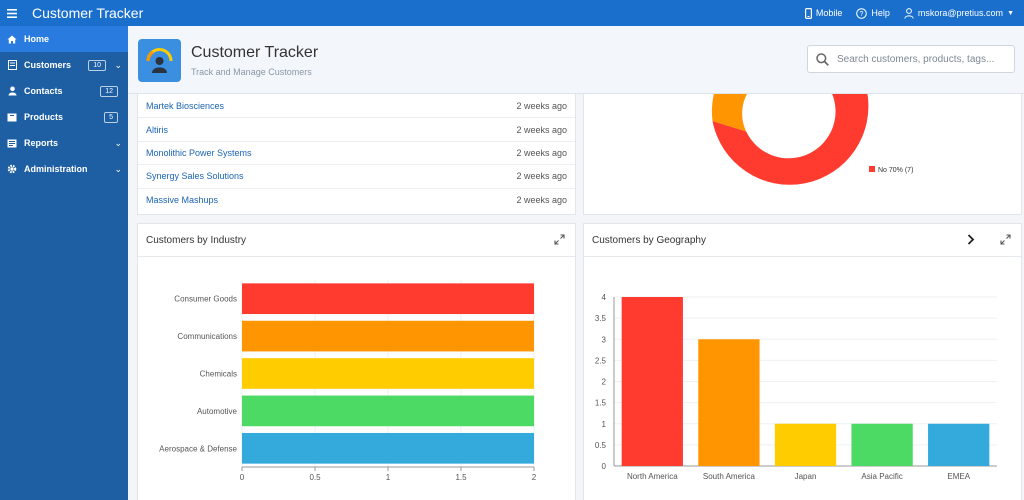  Describe the element at coordinates (601, 403) in the screenshot. I see `y-tick-label: 1.5` at that location.